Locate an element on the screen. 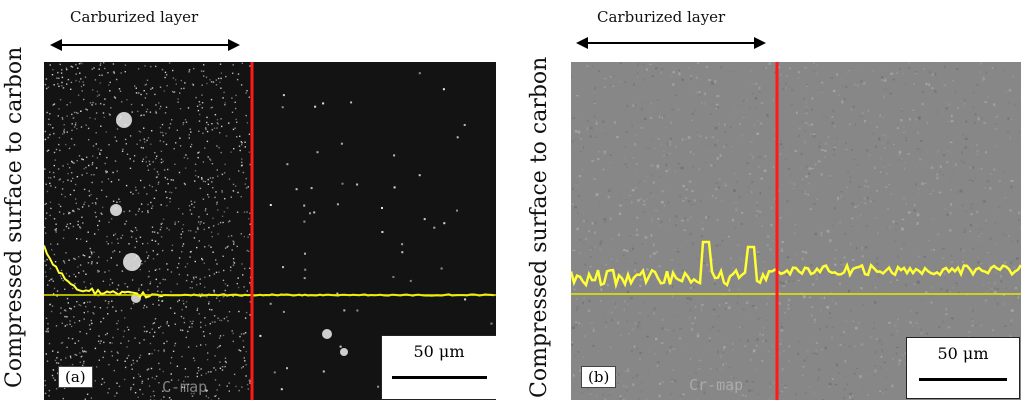  y-axis-label-a: Compressed surface to carbon is located at coordinates (14, 217).